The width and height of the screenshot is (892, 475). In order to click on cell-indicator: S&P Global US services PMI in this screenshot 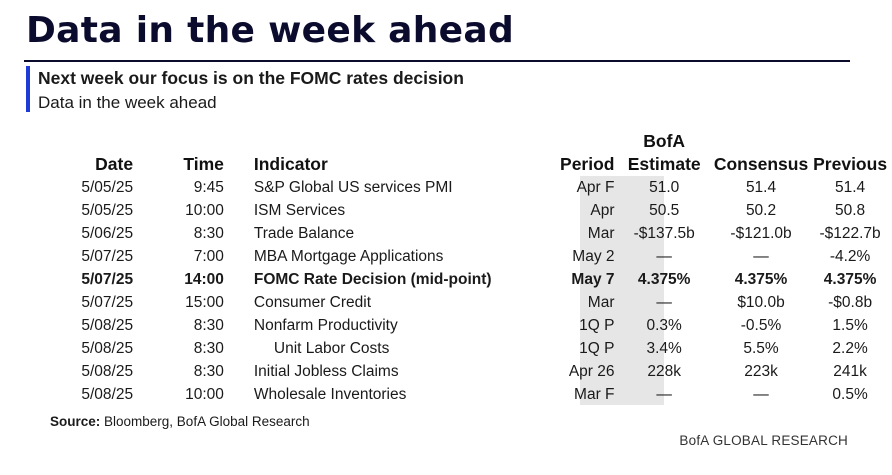, I will do `click(353, 187)`.